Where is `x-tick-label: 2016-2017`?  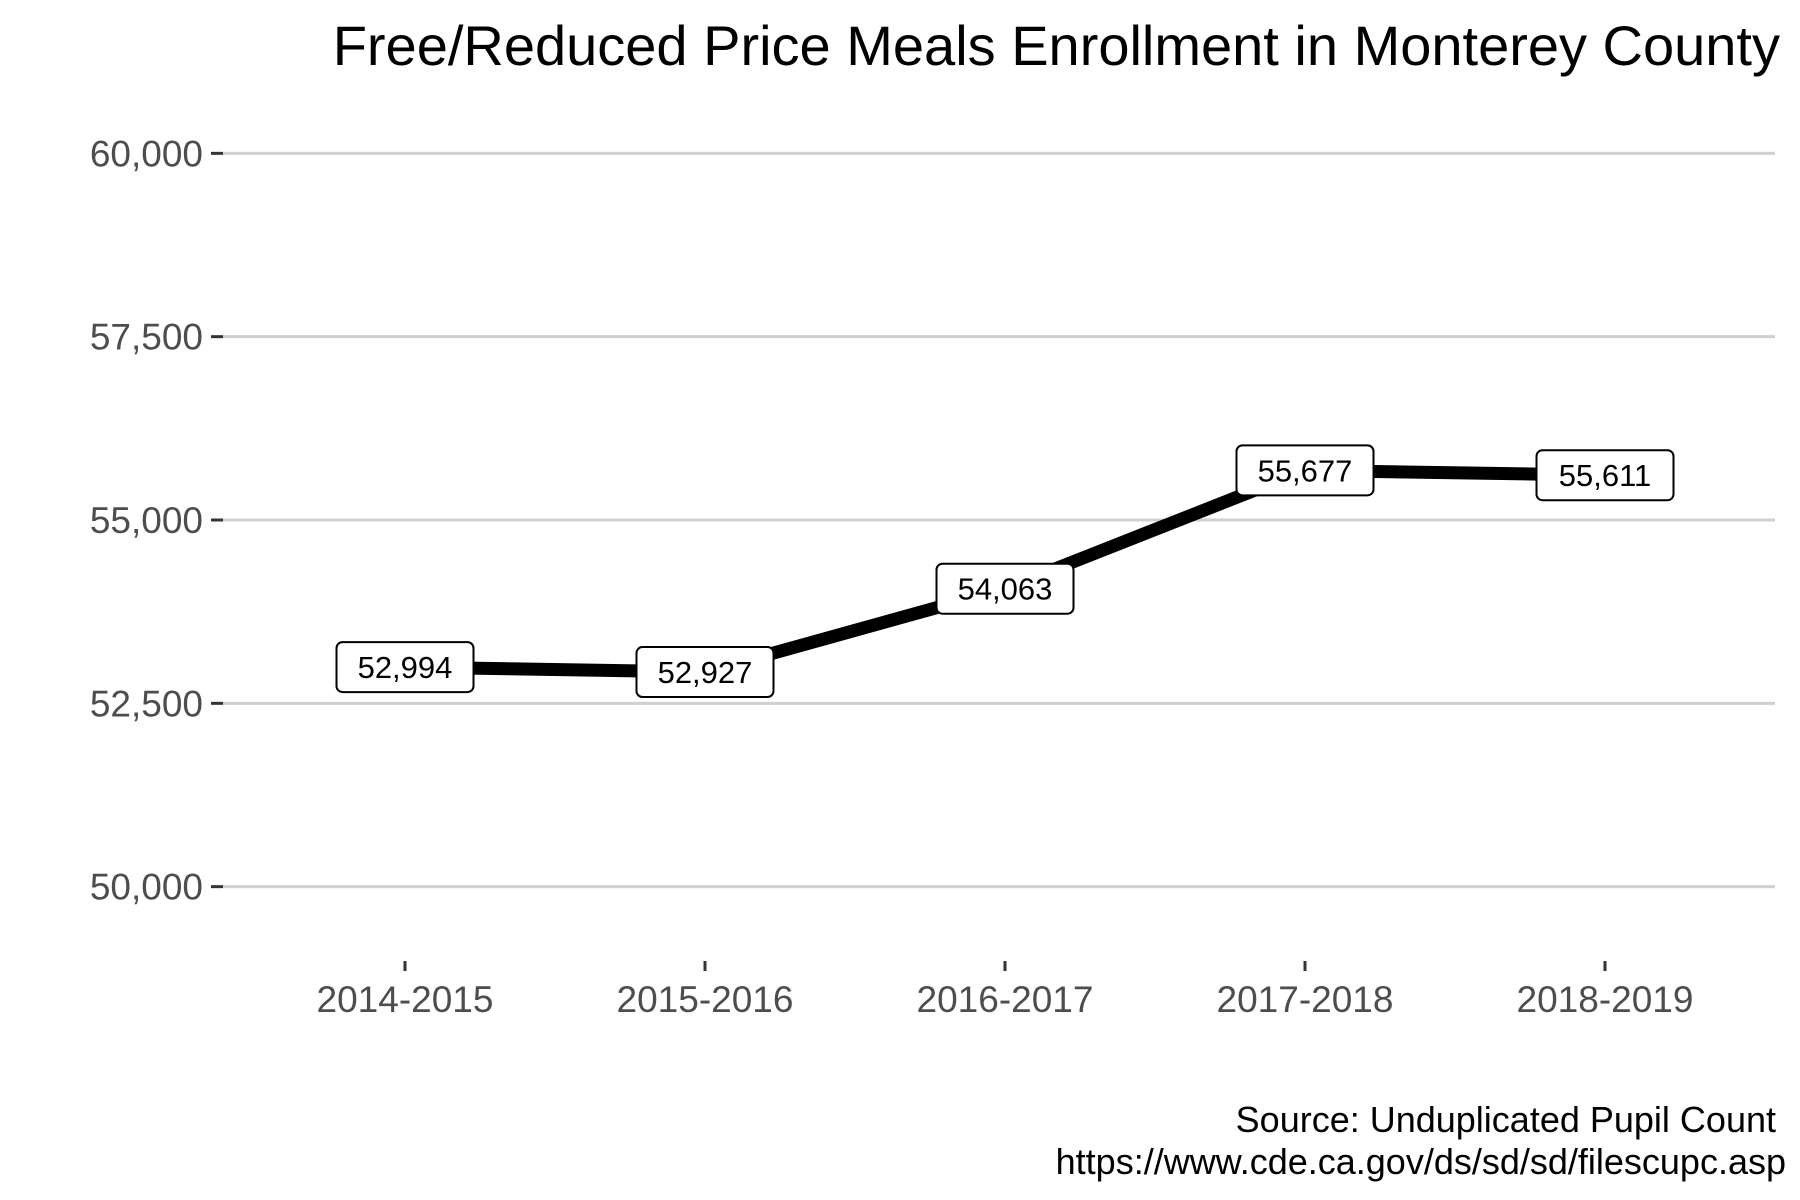 x-tick-label: 2016-2017 is located at coordinates (1005, 999).